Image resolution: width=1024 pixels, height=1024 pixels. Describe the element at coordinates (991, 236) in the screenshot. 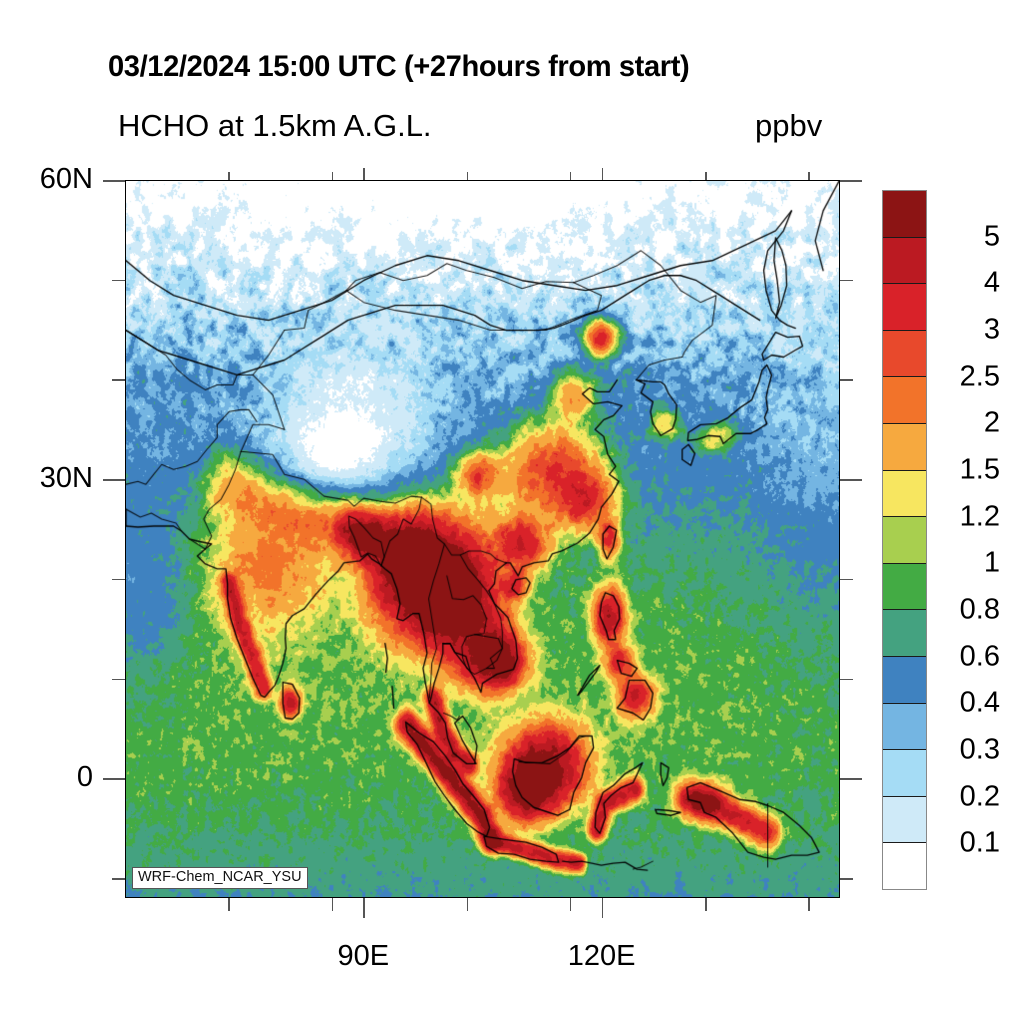

I see `colorbar-tick-5: 5` at that location.